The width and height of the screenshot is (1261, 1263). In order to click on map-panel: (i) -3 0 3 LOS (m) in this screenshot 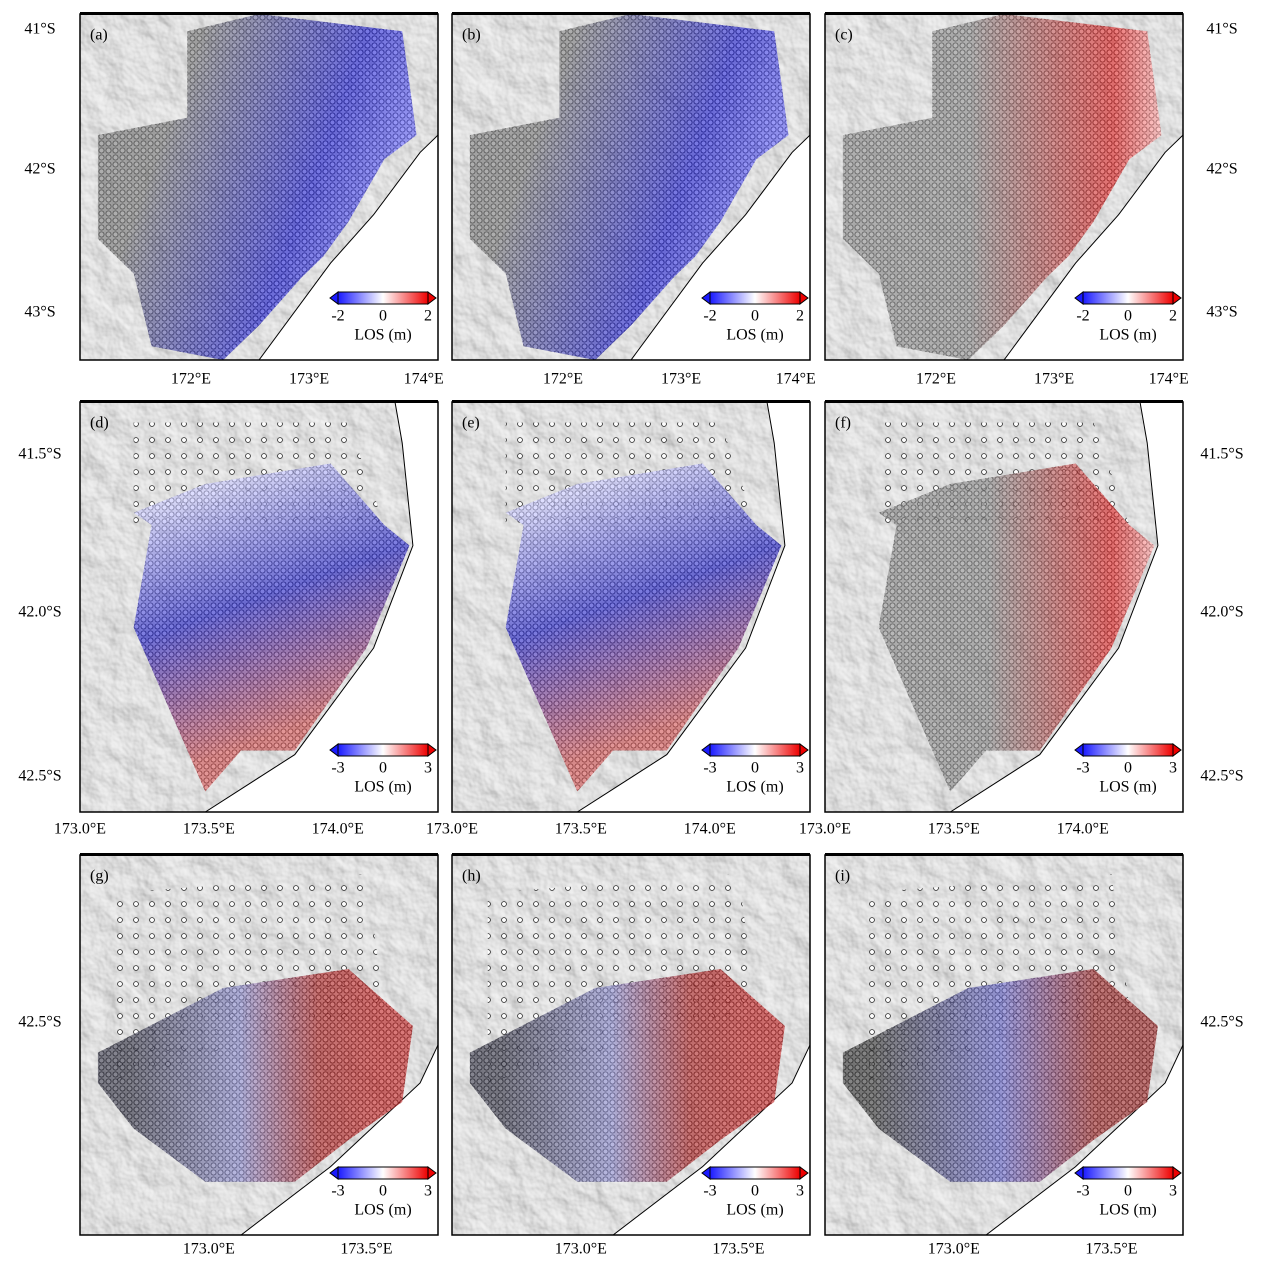, I will do `click(1004, 1044)`.